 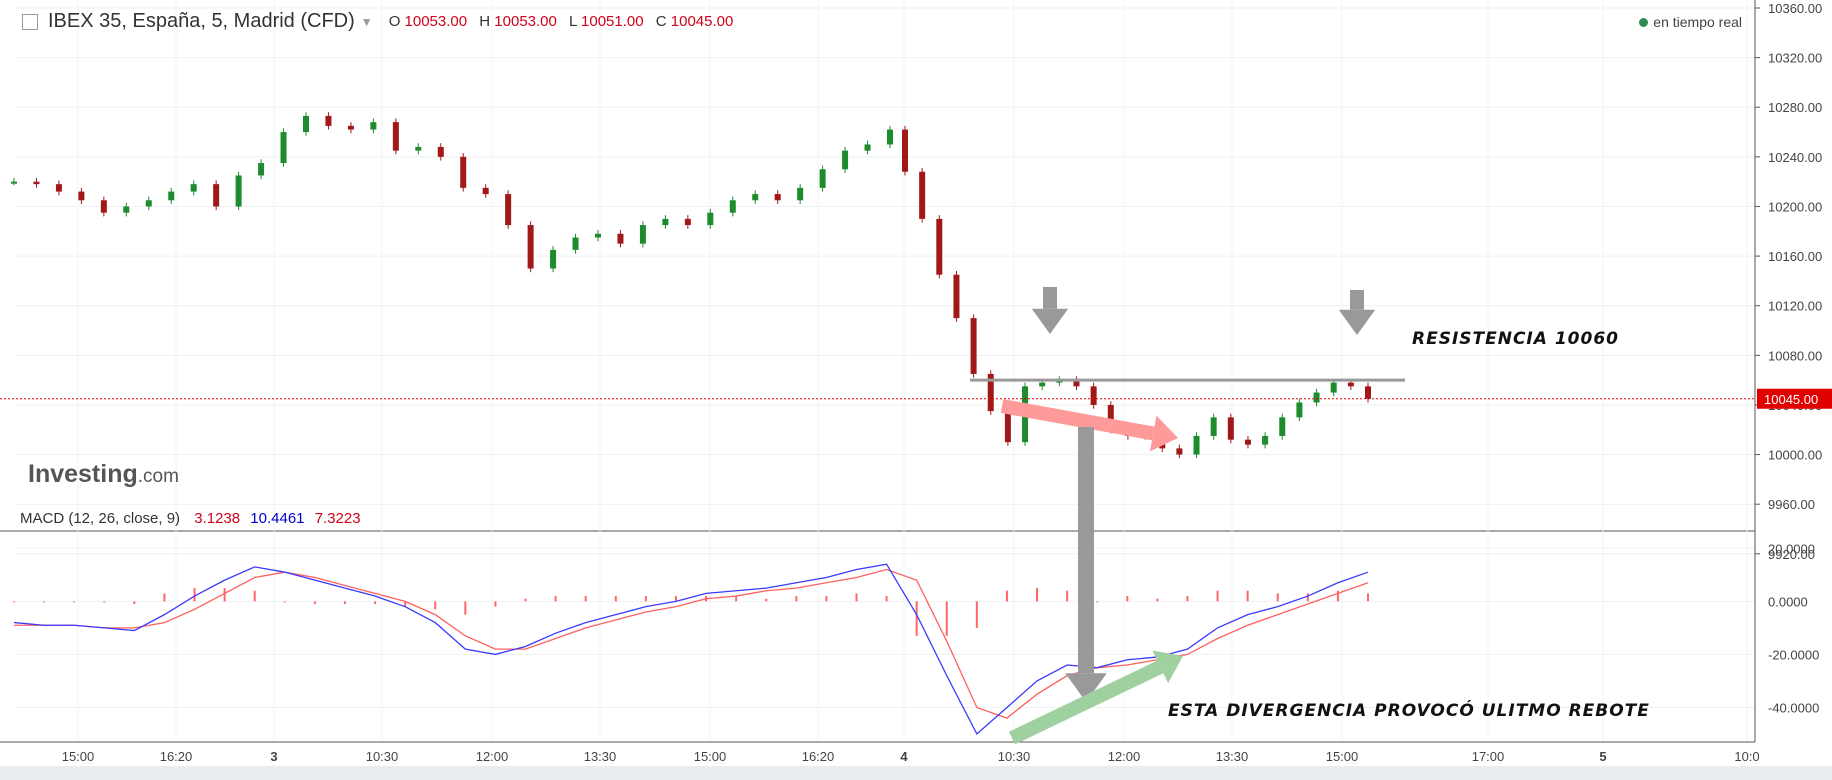 I want to click on time-tick-label: 13:30, so click(x=600, y=756).